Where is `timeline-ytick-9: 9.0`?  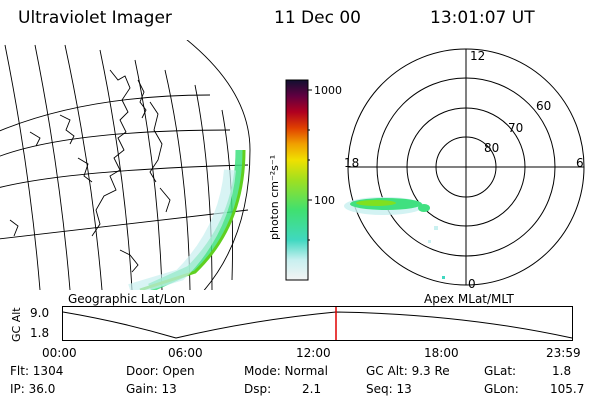
timeline-ytick-9: 9.0 is located at coordinates (40, 313).